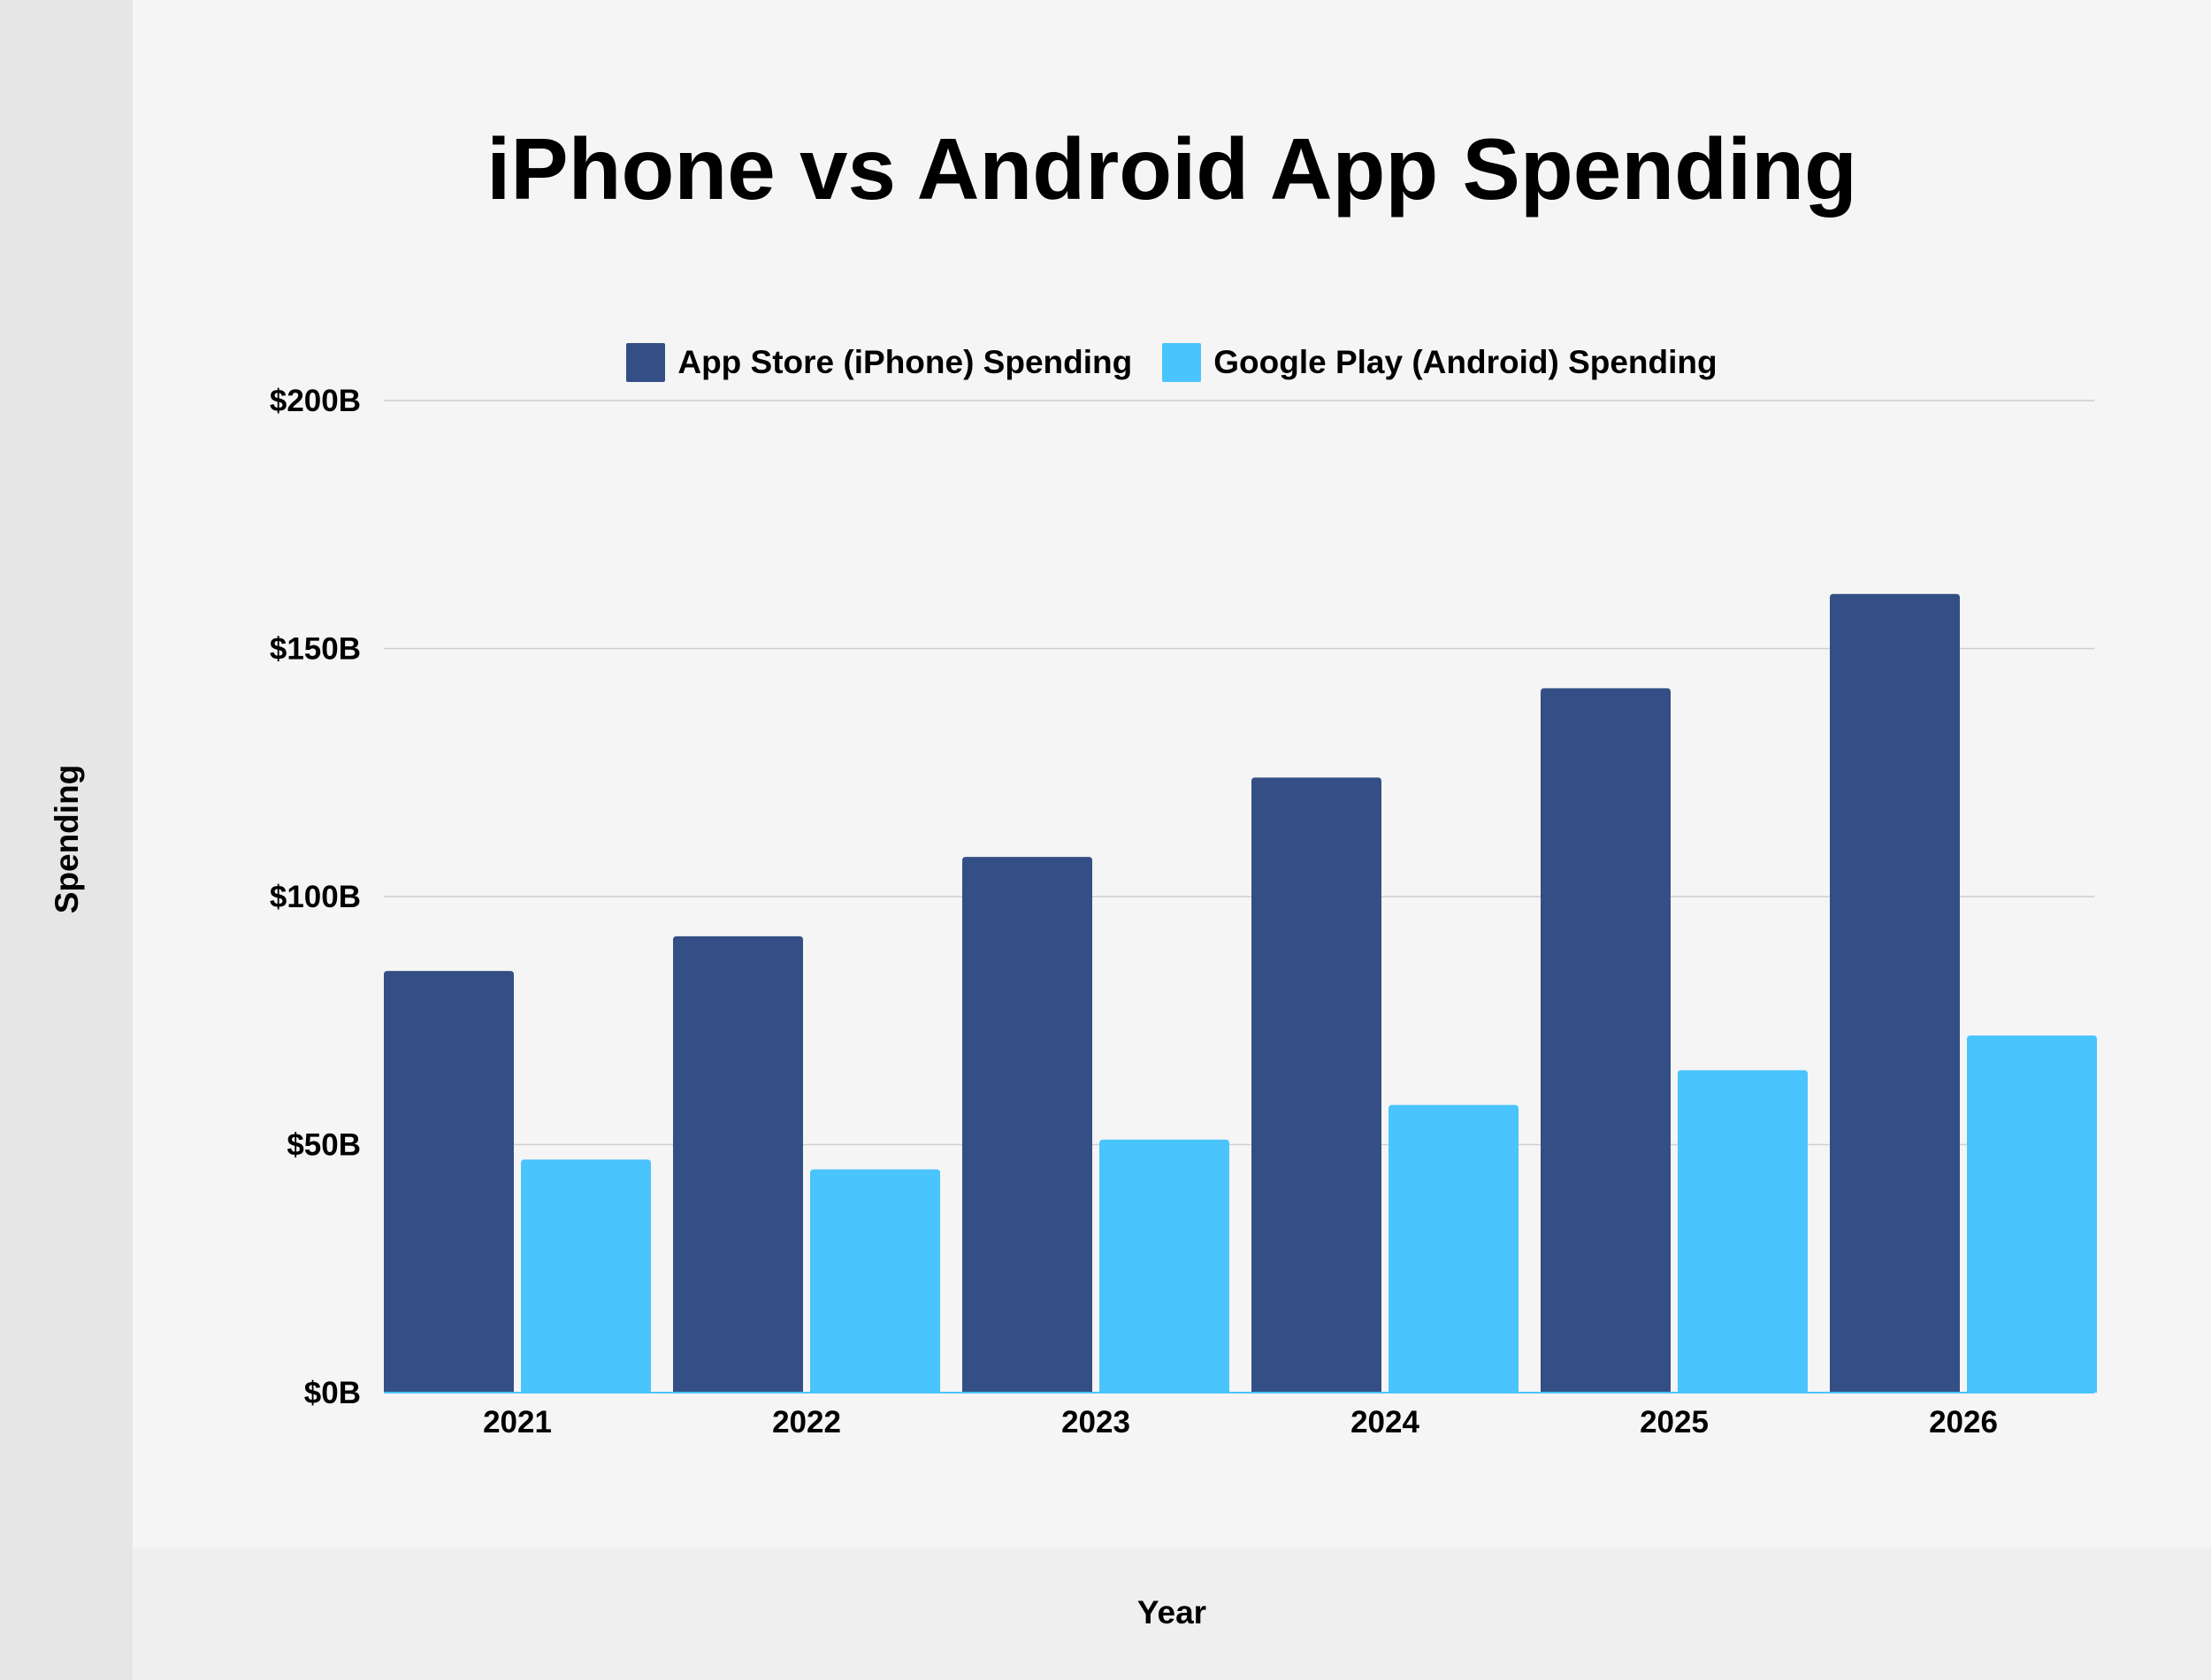 This screenshot has width=2211, height=1680. Describe the element at coordinates (646, 362) in the screenshot. I see `legend-swatch-app-store` at that location.